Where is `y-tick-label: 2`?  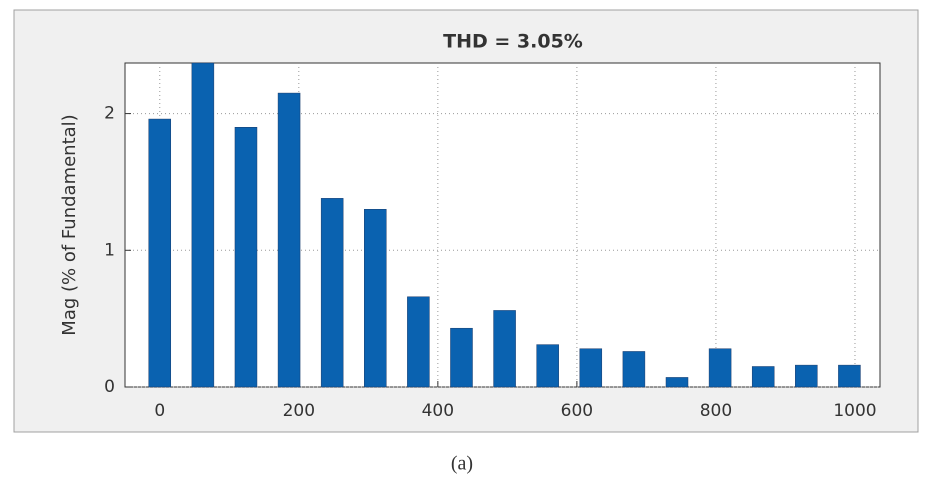 y-tick-label: 2 is located at coordinates (109, 114).